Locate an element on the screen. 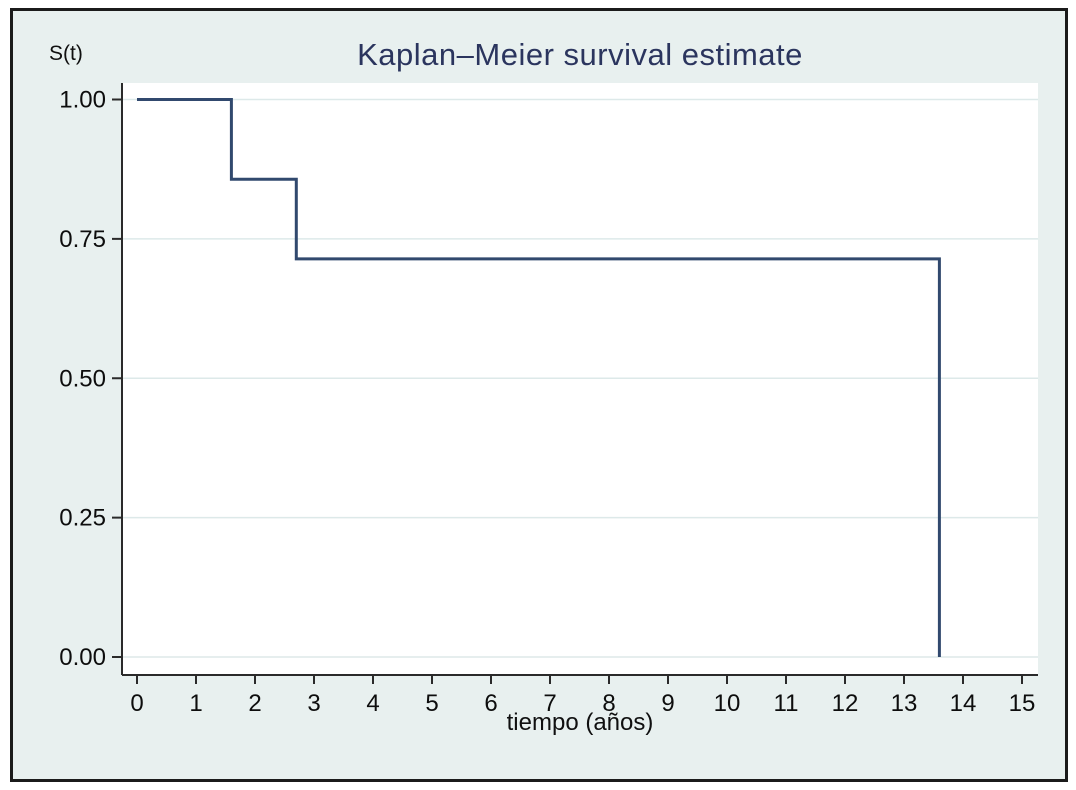 This screenshot has width=1076, height=790. x-tick-label: 9 is located at coordinates (667, 703).